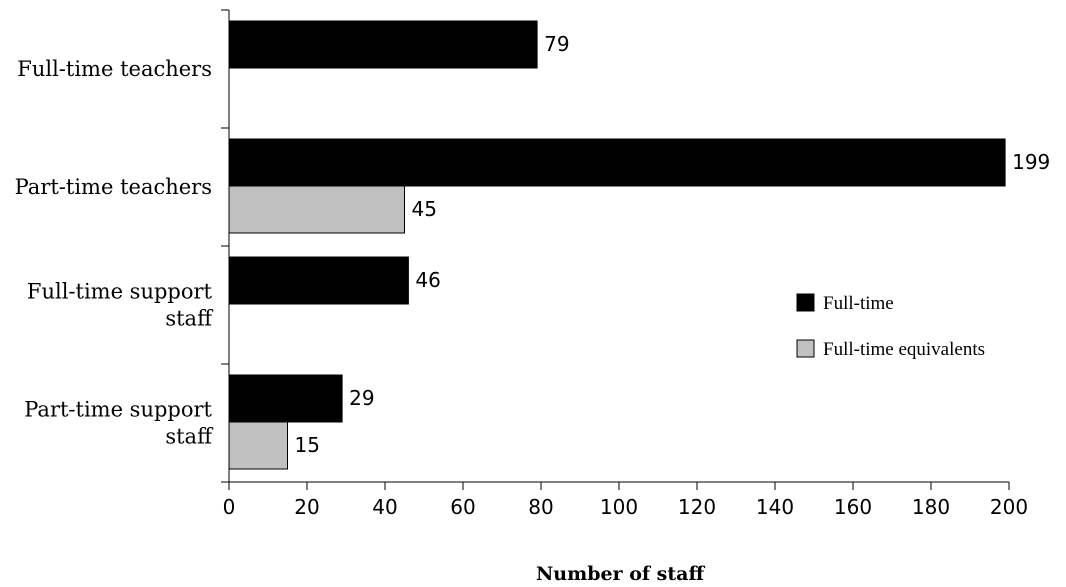 The image size is (1066, 587). What do you see at coordinates (307, 445) in the screenshot?
I see `data-label: 15` at bounding box center [307, 445].